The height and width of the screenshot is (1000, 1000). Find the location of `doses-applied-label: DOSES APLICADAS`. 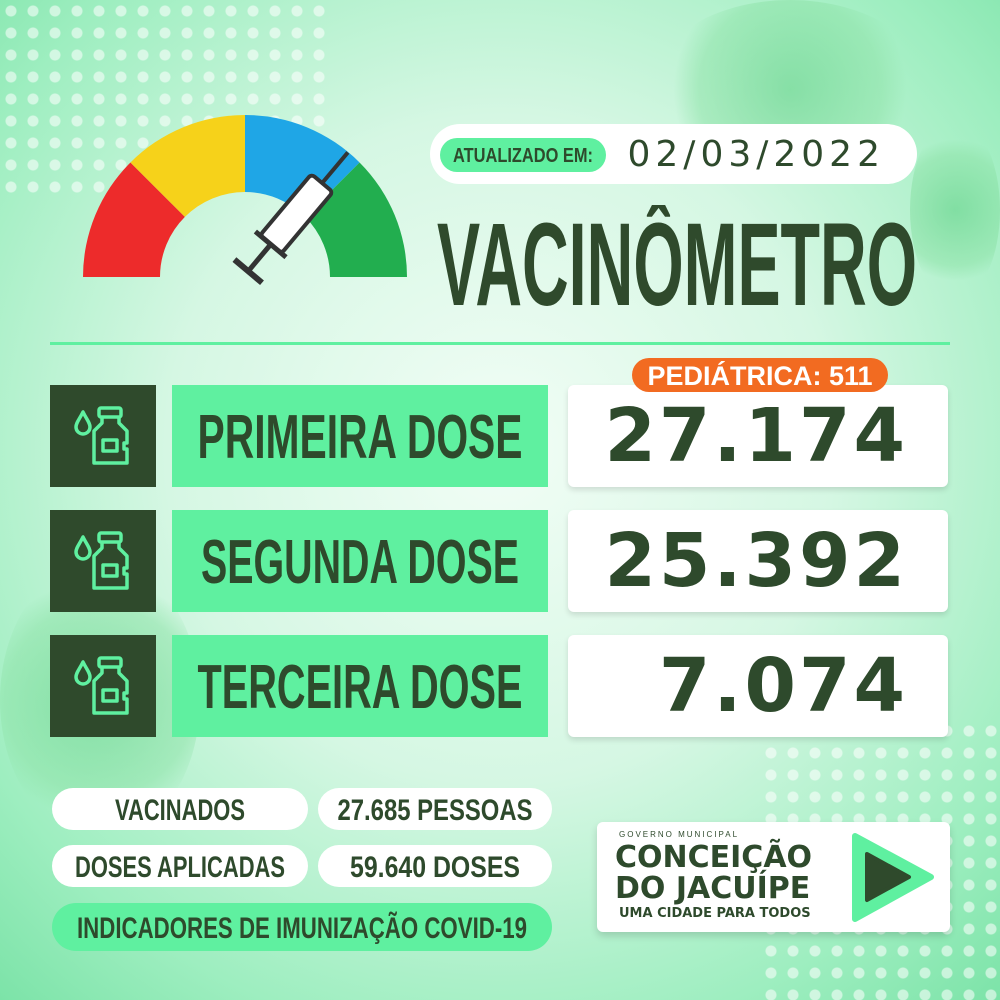

doses-applied-label: DOSES APLICADAS is located at coordinates (180, 866).